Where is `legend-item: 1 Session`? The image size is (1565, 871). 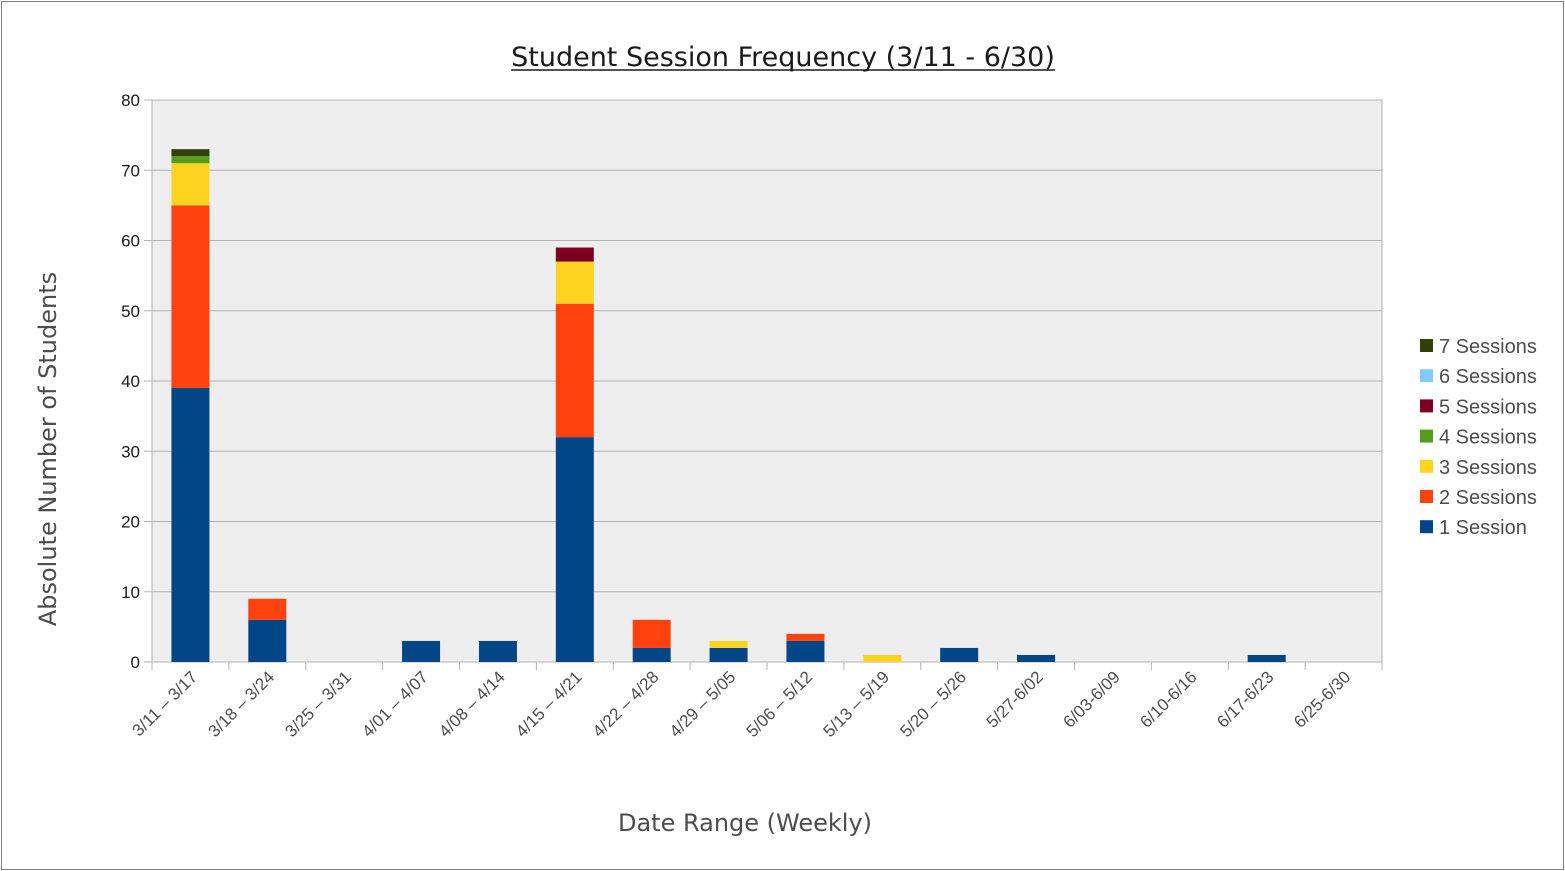 legend-item: 1 Session is located at coordinates (1473, 528).